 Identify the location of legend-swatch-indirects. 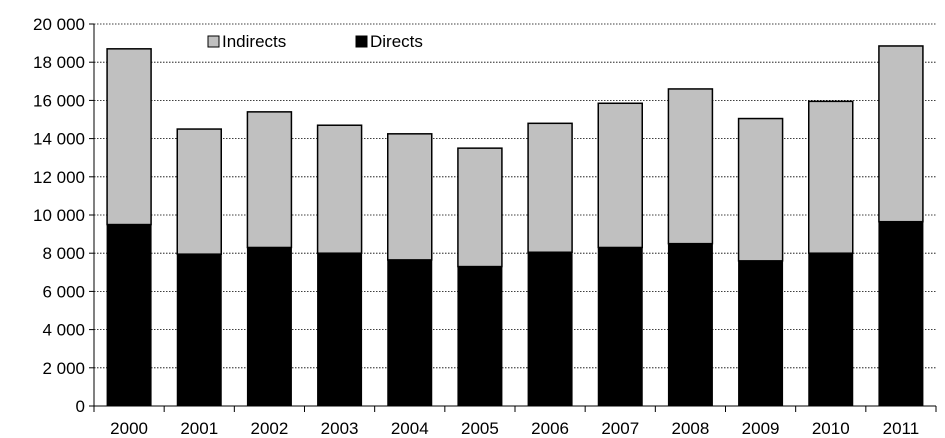
(213, 41).